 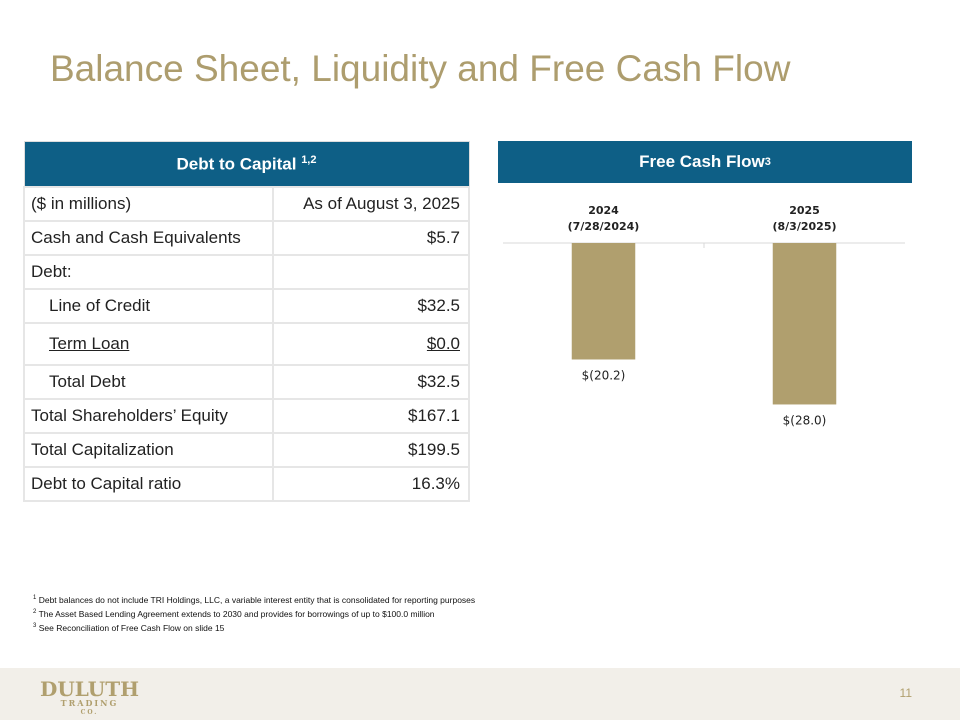 What do you see at coordinates (35, 611) in the screenshot?
I see `footnote-sup: 2` at bounding box center [35, 611].